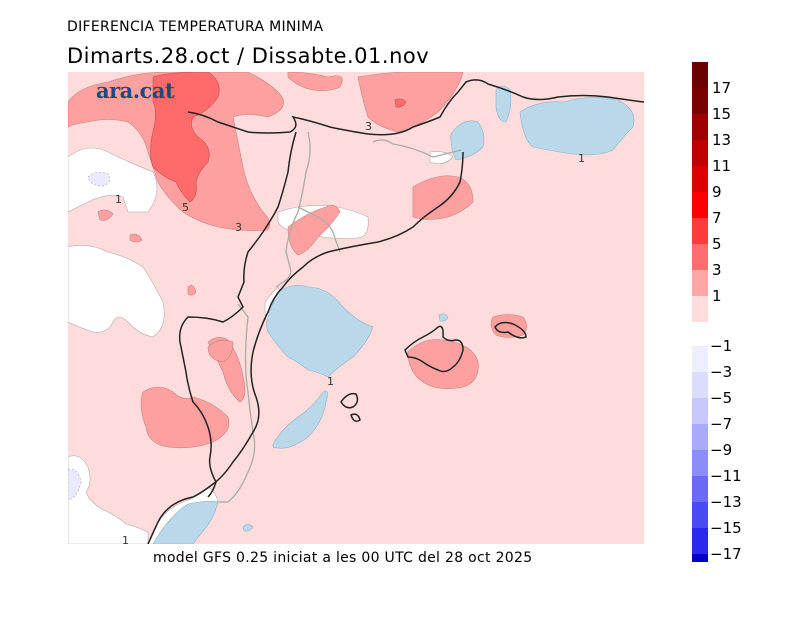 This screenshot has width=800, height=617. What do you see at coordinates (721, 372) in the screenshot?
I see `legend-label: −3` at bounding box center [721, 372].